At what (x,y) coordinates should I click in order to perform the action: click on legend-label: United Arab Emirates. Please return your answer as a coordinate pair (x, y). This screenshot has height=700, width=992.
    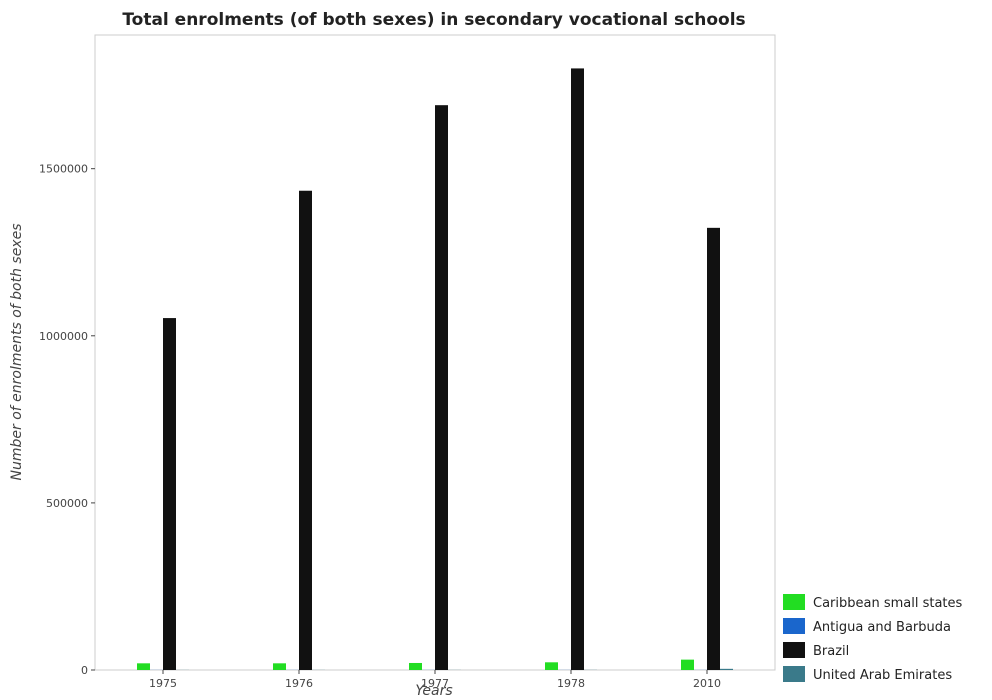
    Looking at the image, I should click on (882, 675).